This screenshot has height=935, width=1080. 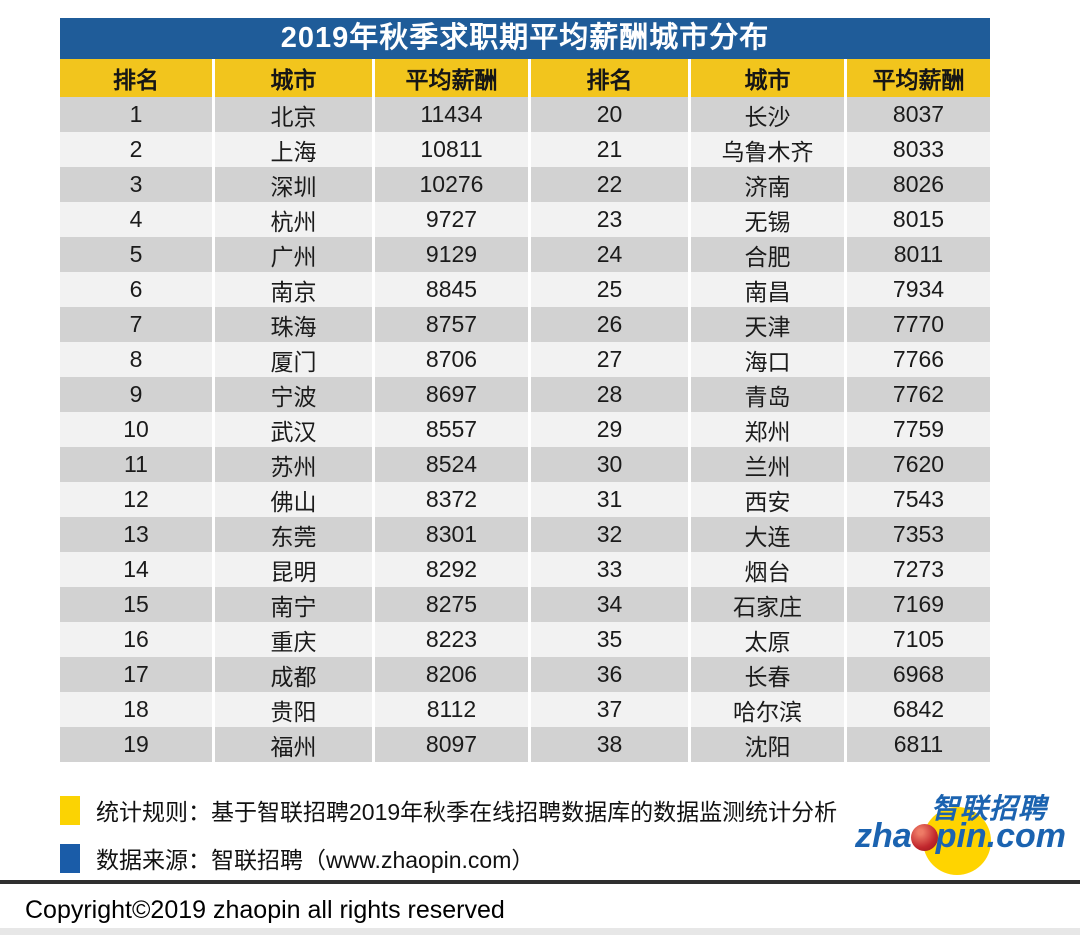 What do you see at coordinates (136, 394) in the screenshot?
I see `rank-cell: 9` at bounding box center [136, 394].